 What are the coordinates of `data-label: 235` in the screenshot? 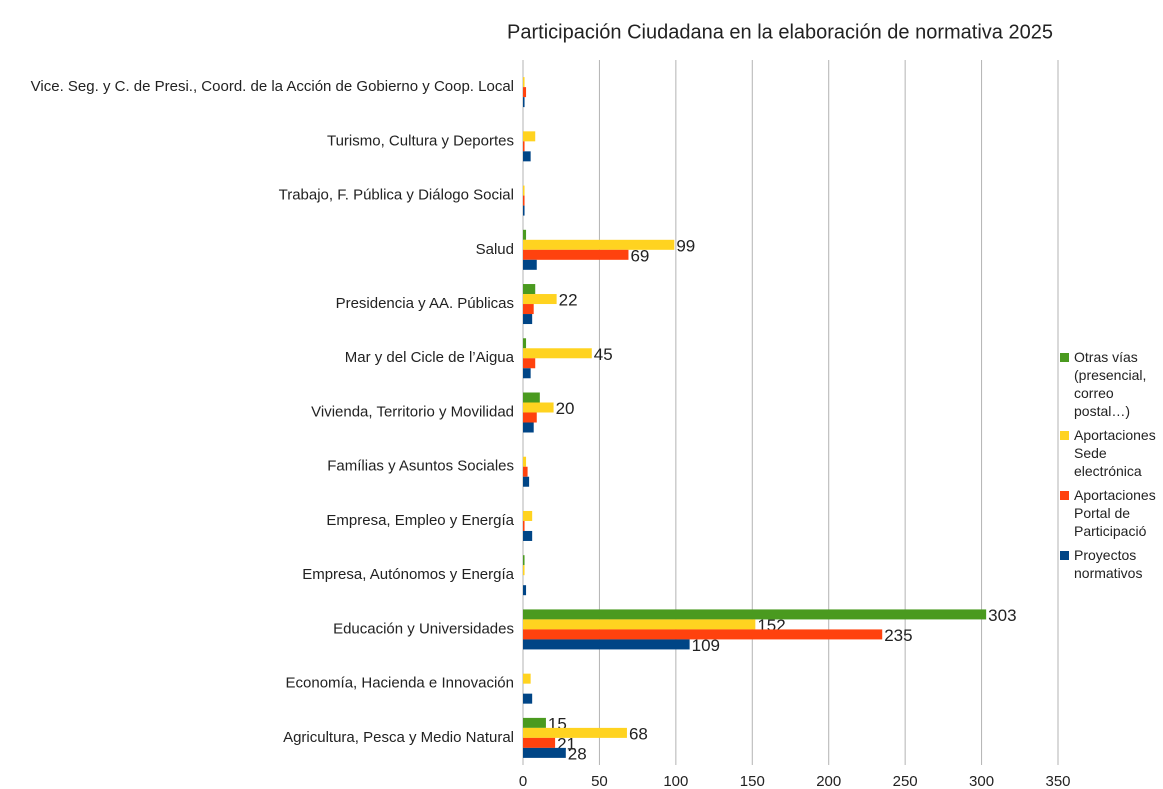 It's located at (898, 635).